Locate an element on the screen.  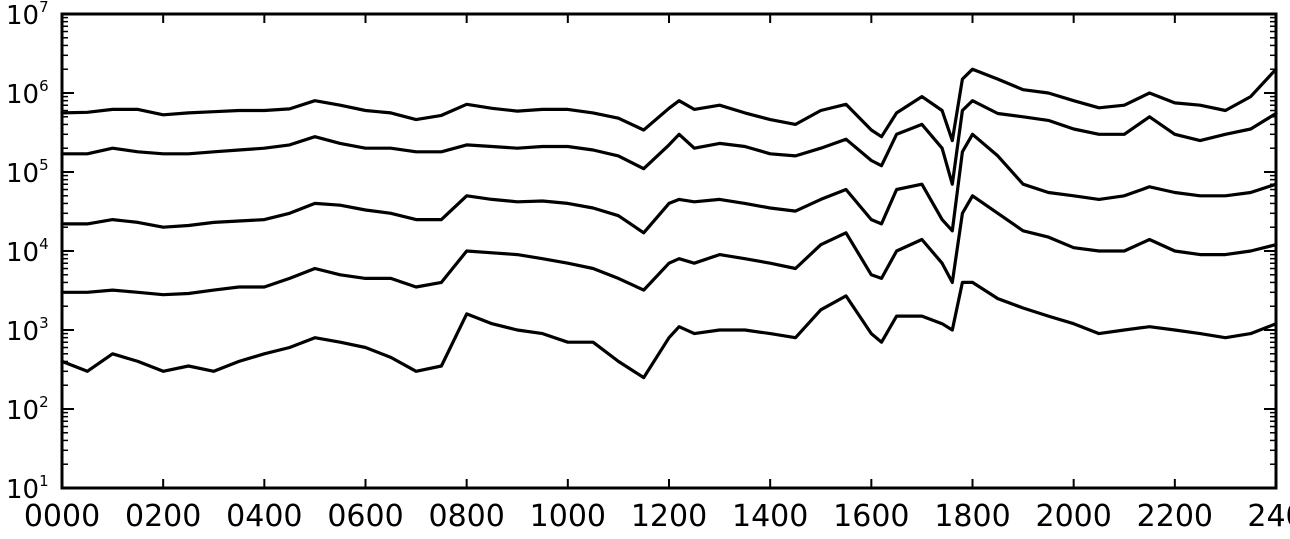
x-tick-label: 1200 is located at coordinates (669, 516).